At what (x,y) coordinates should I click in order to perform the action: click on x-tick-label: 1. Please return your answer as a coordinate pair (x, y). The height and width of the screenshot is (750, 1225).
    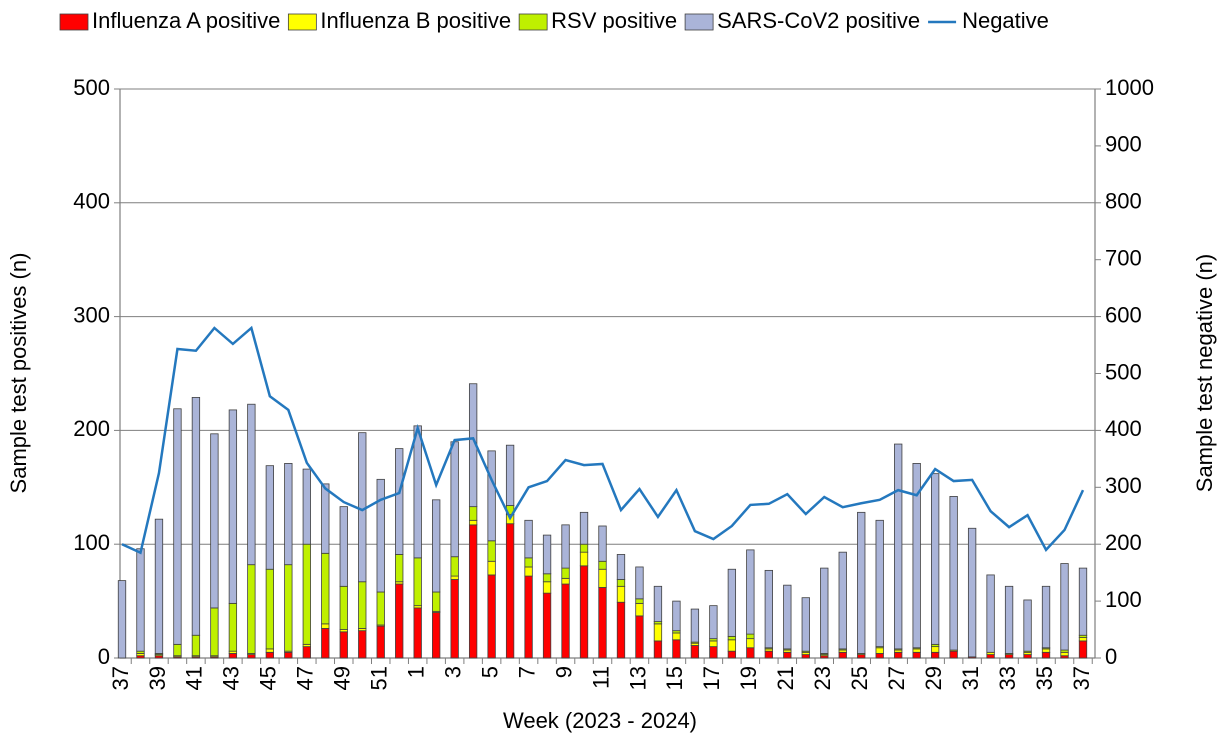
    Looking at the image, I should click on (416, 672).